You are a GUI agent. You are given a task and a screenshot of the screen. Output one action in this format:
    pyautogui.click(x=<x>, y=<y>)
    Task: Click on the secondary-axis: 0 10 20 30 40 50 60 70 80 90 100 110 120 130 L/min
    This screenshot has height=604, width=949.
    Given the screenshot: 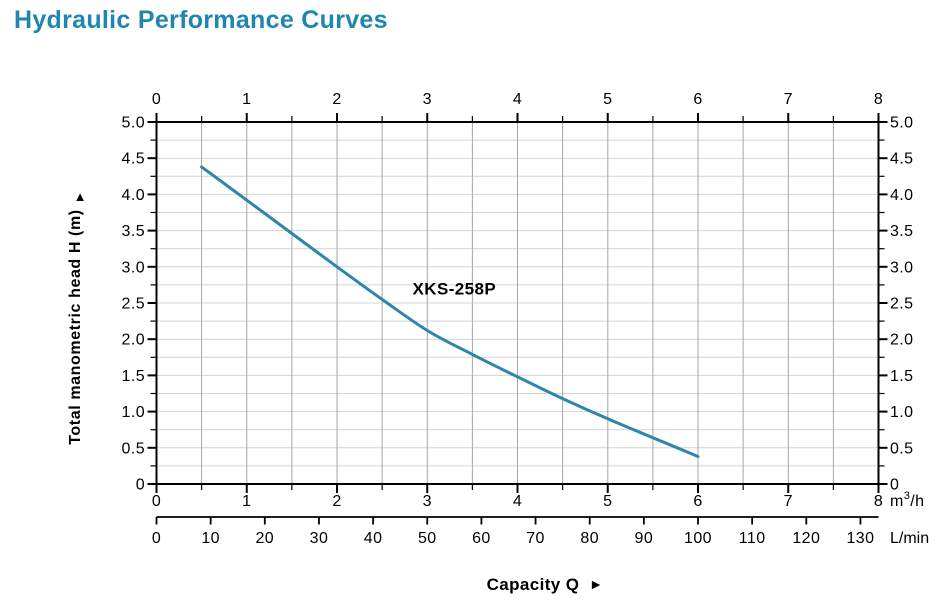 What is the action you would take?
    pyautogui.click(x=540, y=531)
    